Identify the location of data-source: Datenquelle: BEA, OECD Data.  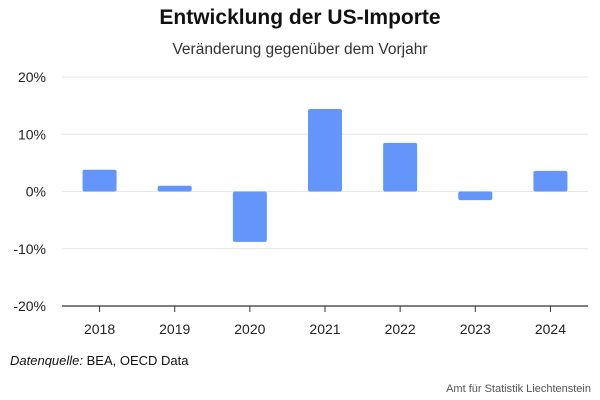
(99, 360).